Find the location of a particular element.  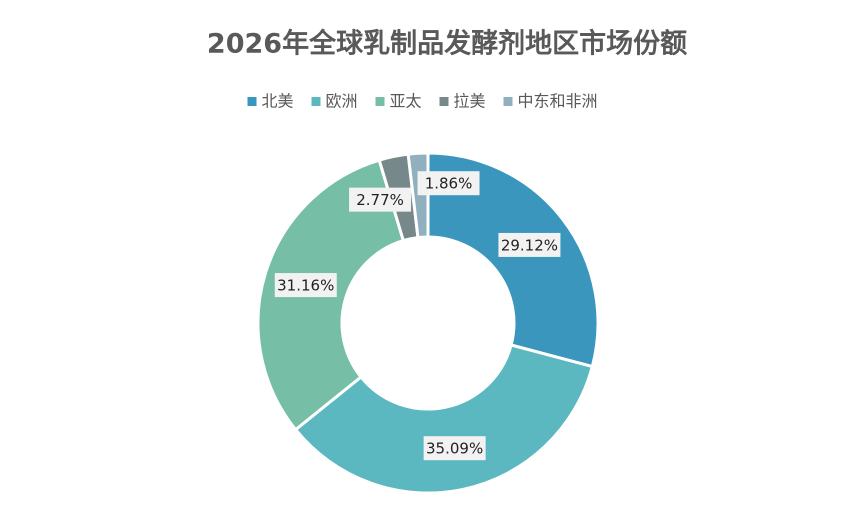

legend-label: 中东和非洲 is located at coordinates (558, 101).